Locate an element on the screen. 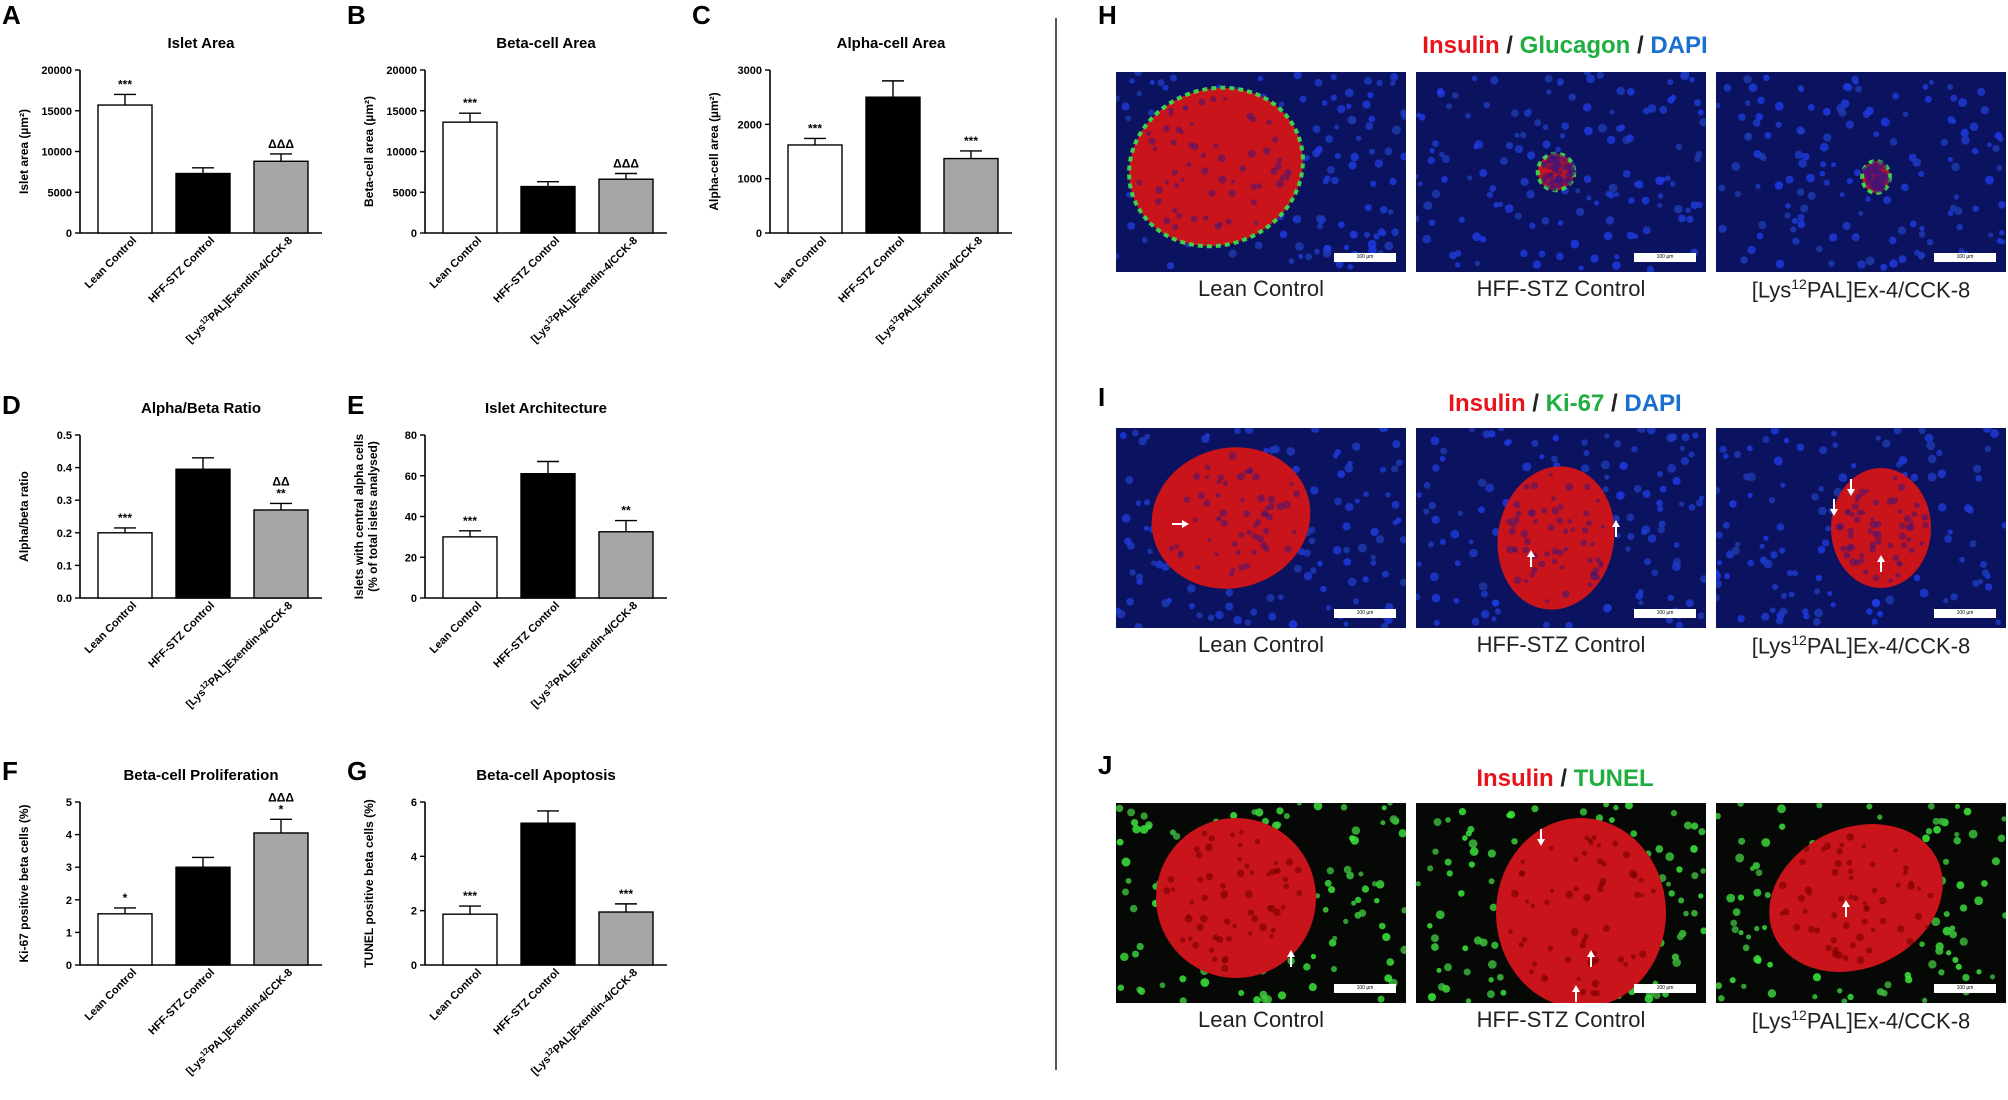 Image resolution: width=2008 pixels, height=1100 pixels. panel-letter: B is located at coordinates (356, 15).